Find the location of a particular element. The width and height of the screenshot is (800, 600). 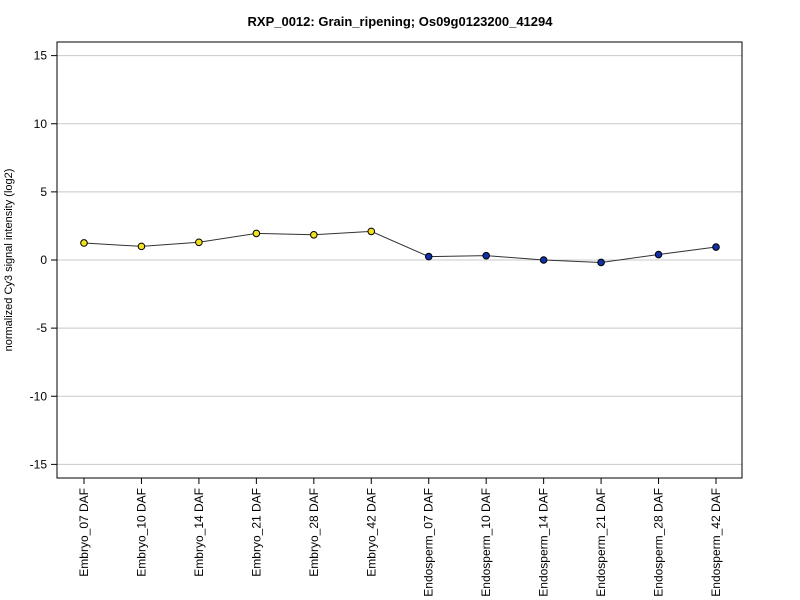

x-tick-label: Endosperm_28 DAF is located at coordinates (659, 542).